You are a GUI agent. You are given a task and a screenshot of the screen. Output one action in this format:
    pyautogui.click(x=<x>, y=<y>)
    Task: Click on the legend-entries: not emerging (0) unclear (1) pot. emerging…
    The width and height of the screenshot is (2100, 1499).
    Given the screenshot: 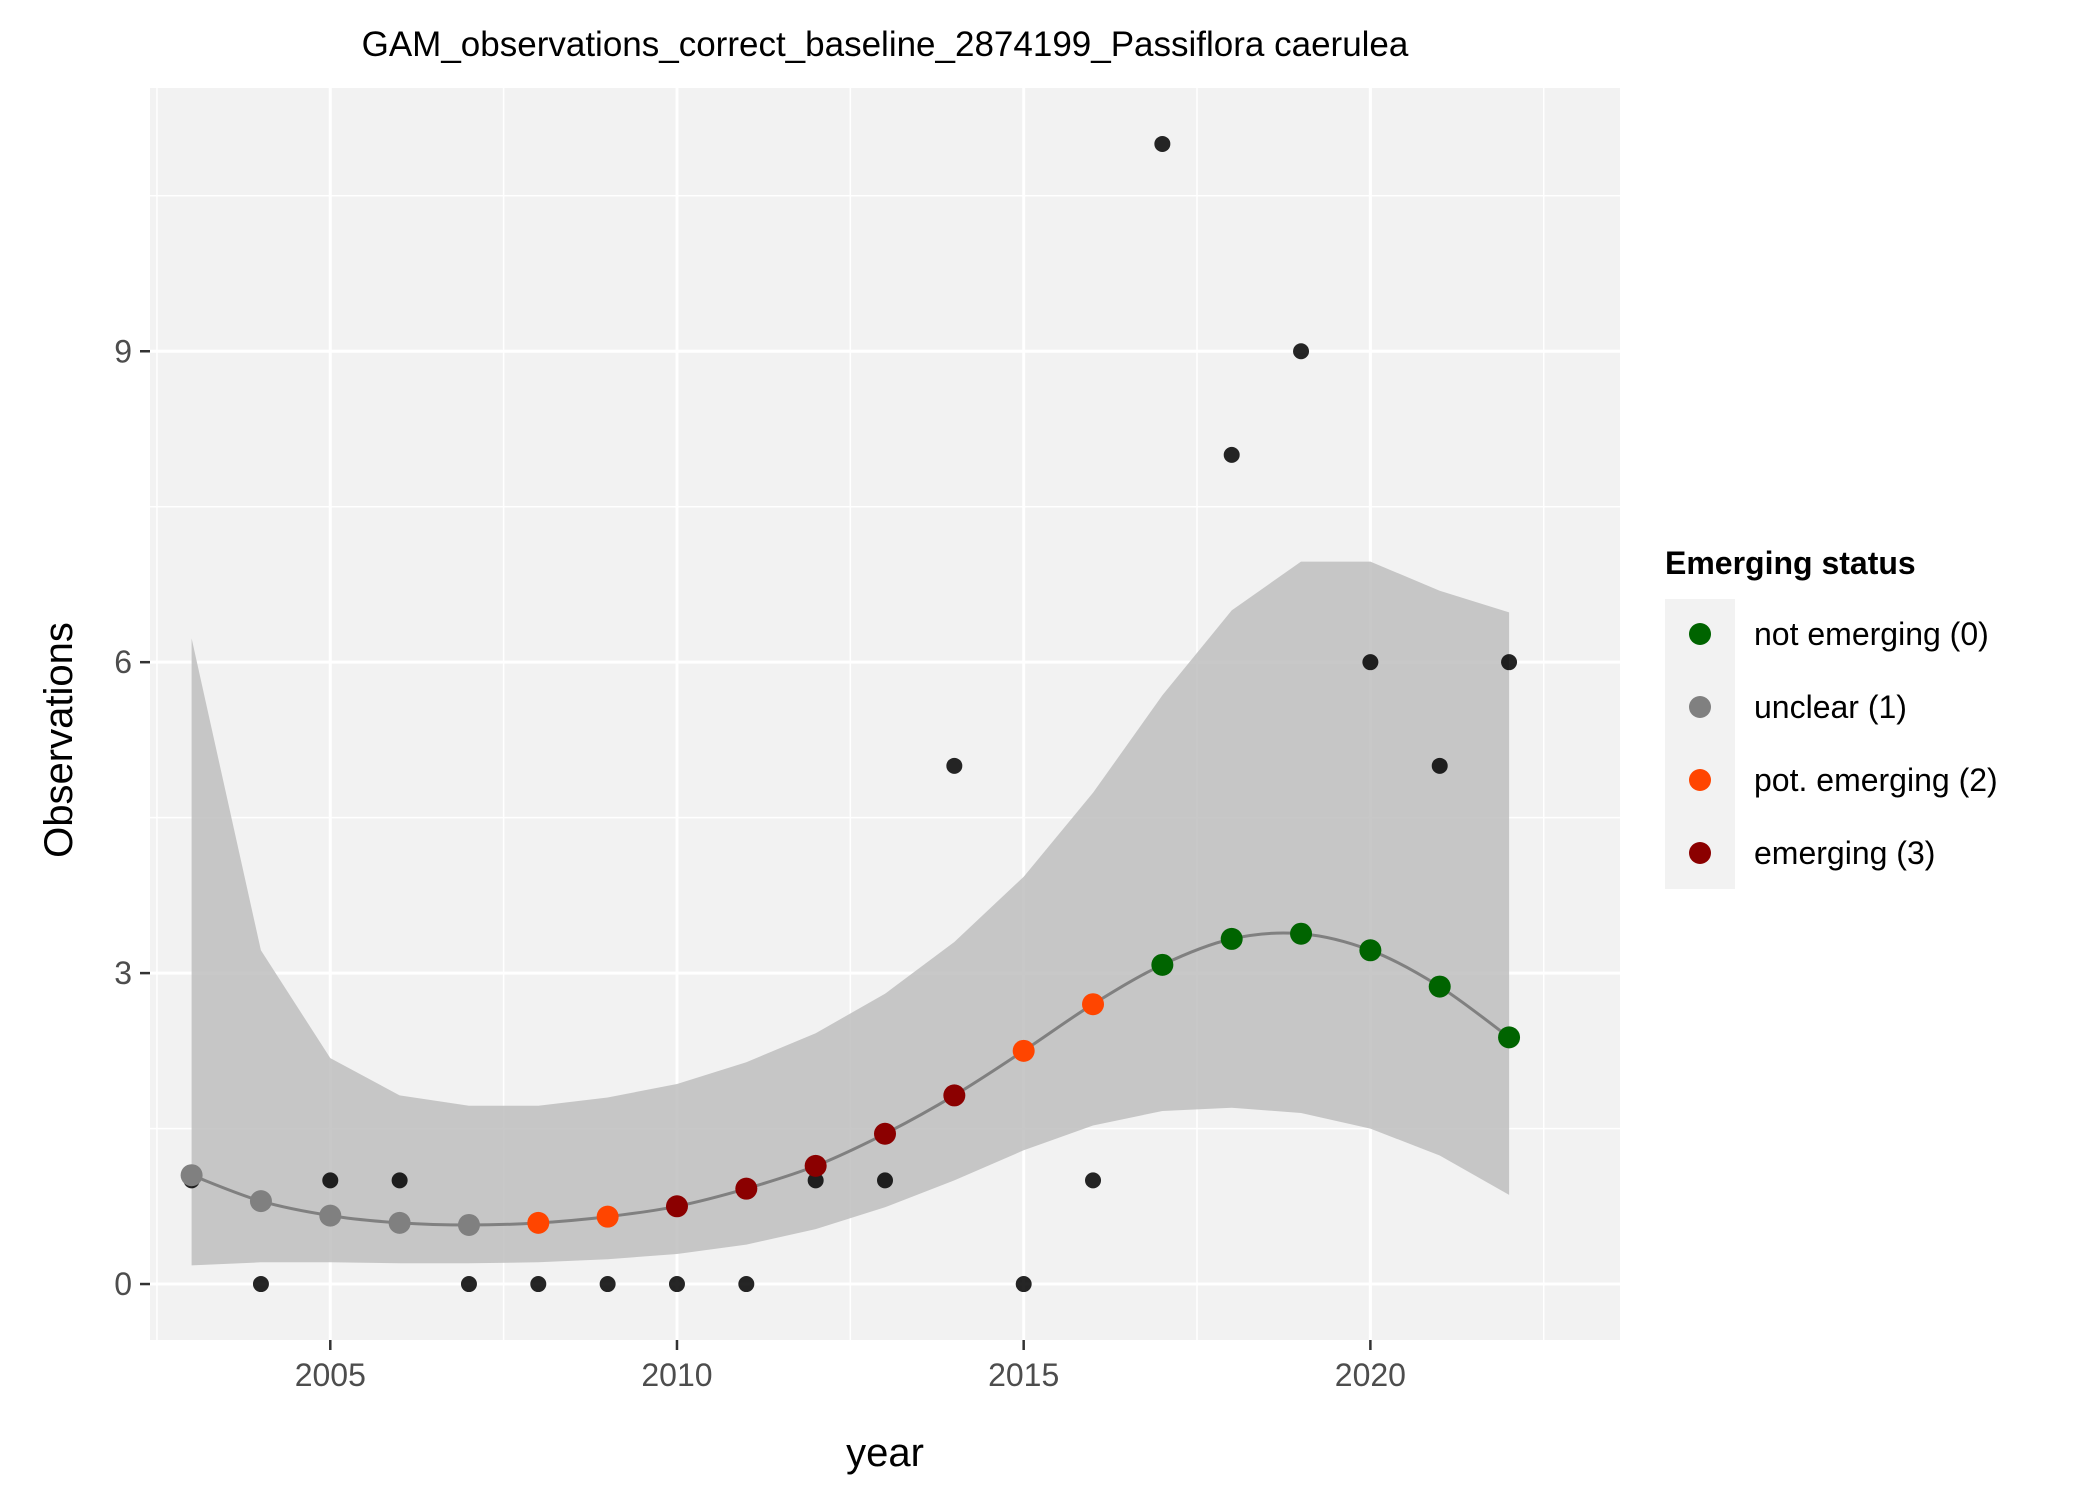 What is the action you would take?
    pyautogui.click(x=1843, y=743)
    